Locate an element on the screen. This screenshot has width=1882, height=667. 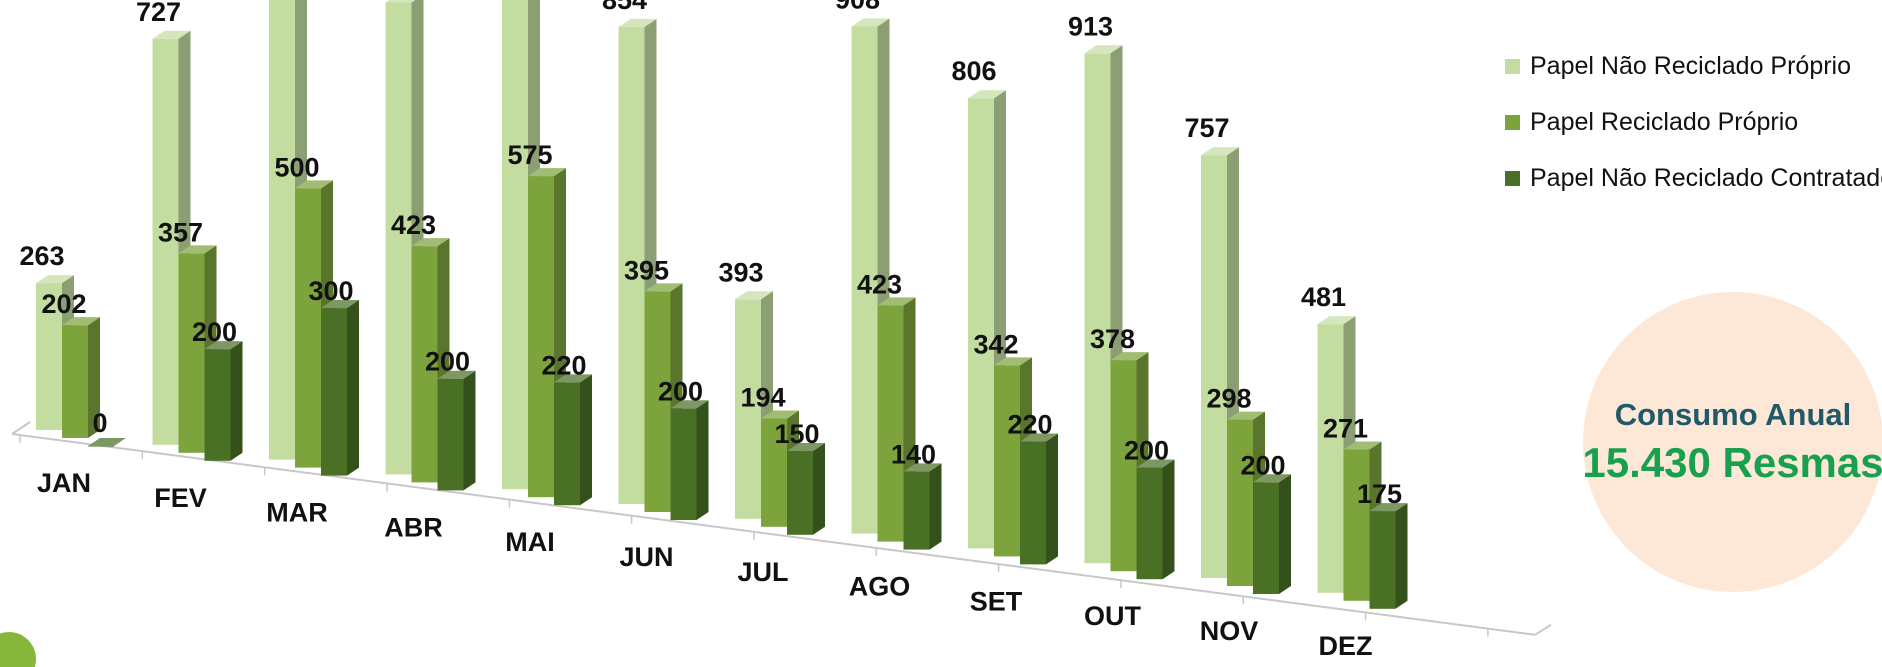
bar-abr-papel-nao-reciclado-contratado is located at coordinates (456, 430).